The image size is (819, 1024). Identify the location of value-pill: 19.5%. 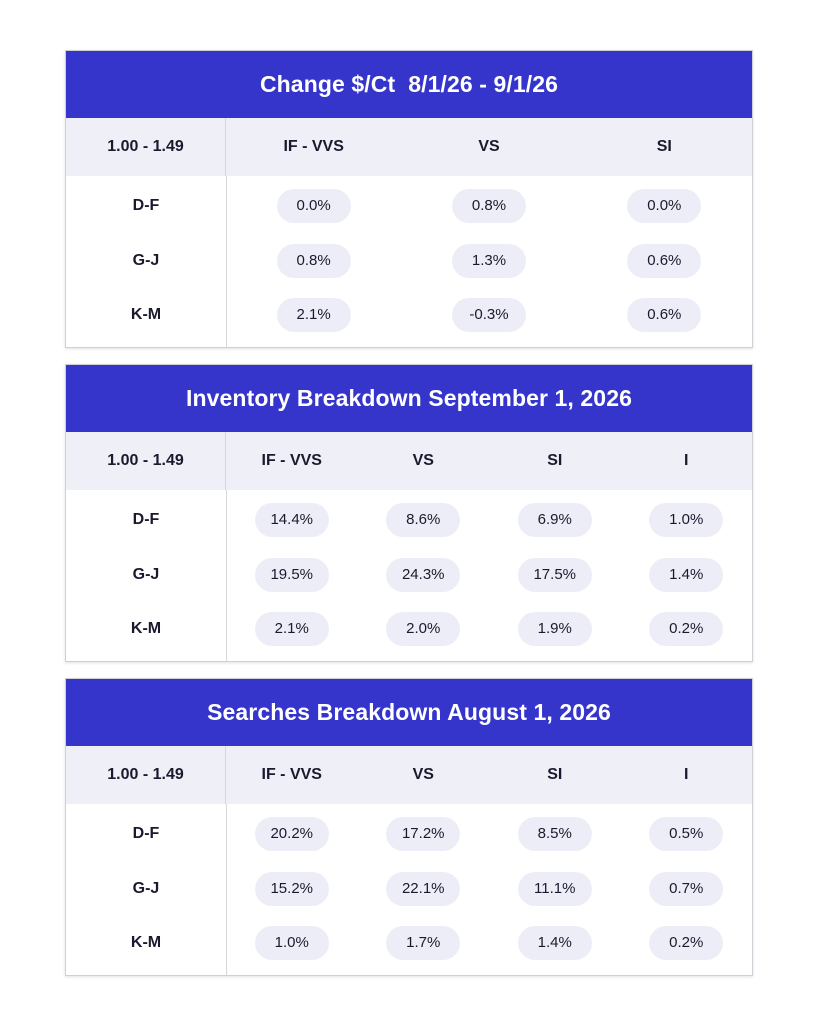
(291, 574).